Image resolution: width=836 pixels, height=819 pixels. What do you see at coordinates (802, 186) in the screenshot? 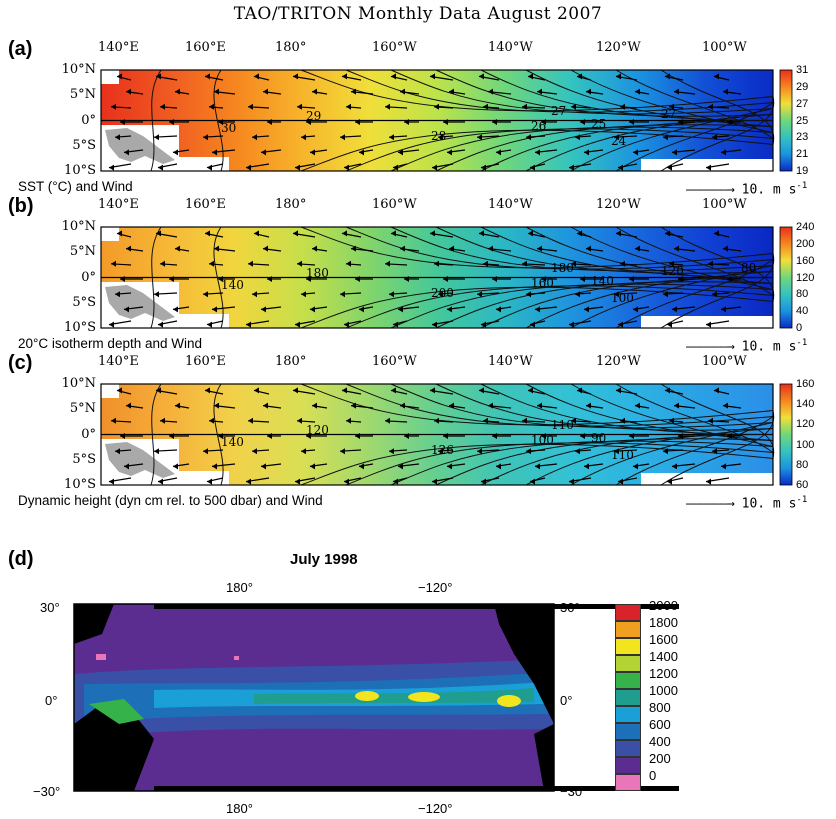
I see `panel-a-wind-scale-exp: -1` at bounding box center [802, 186].